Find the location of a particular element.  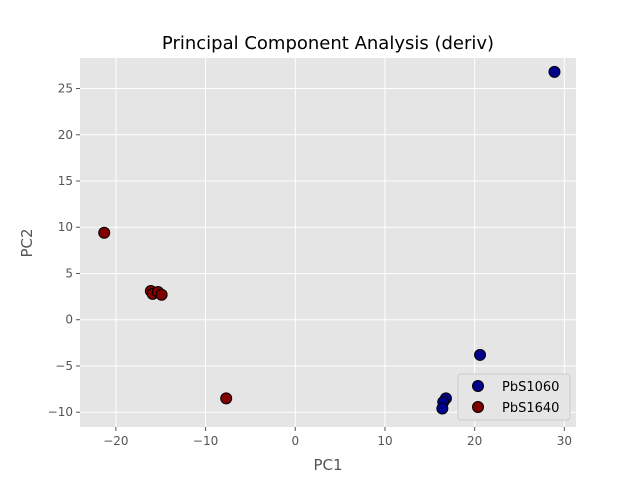

legend: PbS1060 PbS1640 is located at coordinates (514, 397).